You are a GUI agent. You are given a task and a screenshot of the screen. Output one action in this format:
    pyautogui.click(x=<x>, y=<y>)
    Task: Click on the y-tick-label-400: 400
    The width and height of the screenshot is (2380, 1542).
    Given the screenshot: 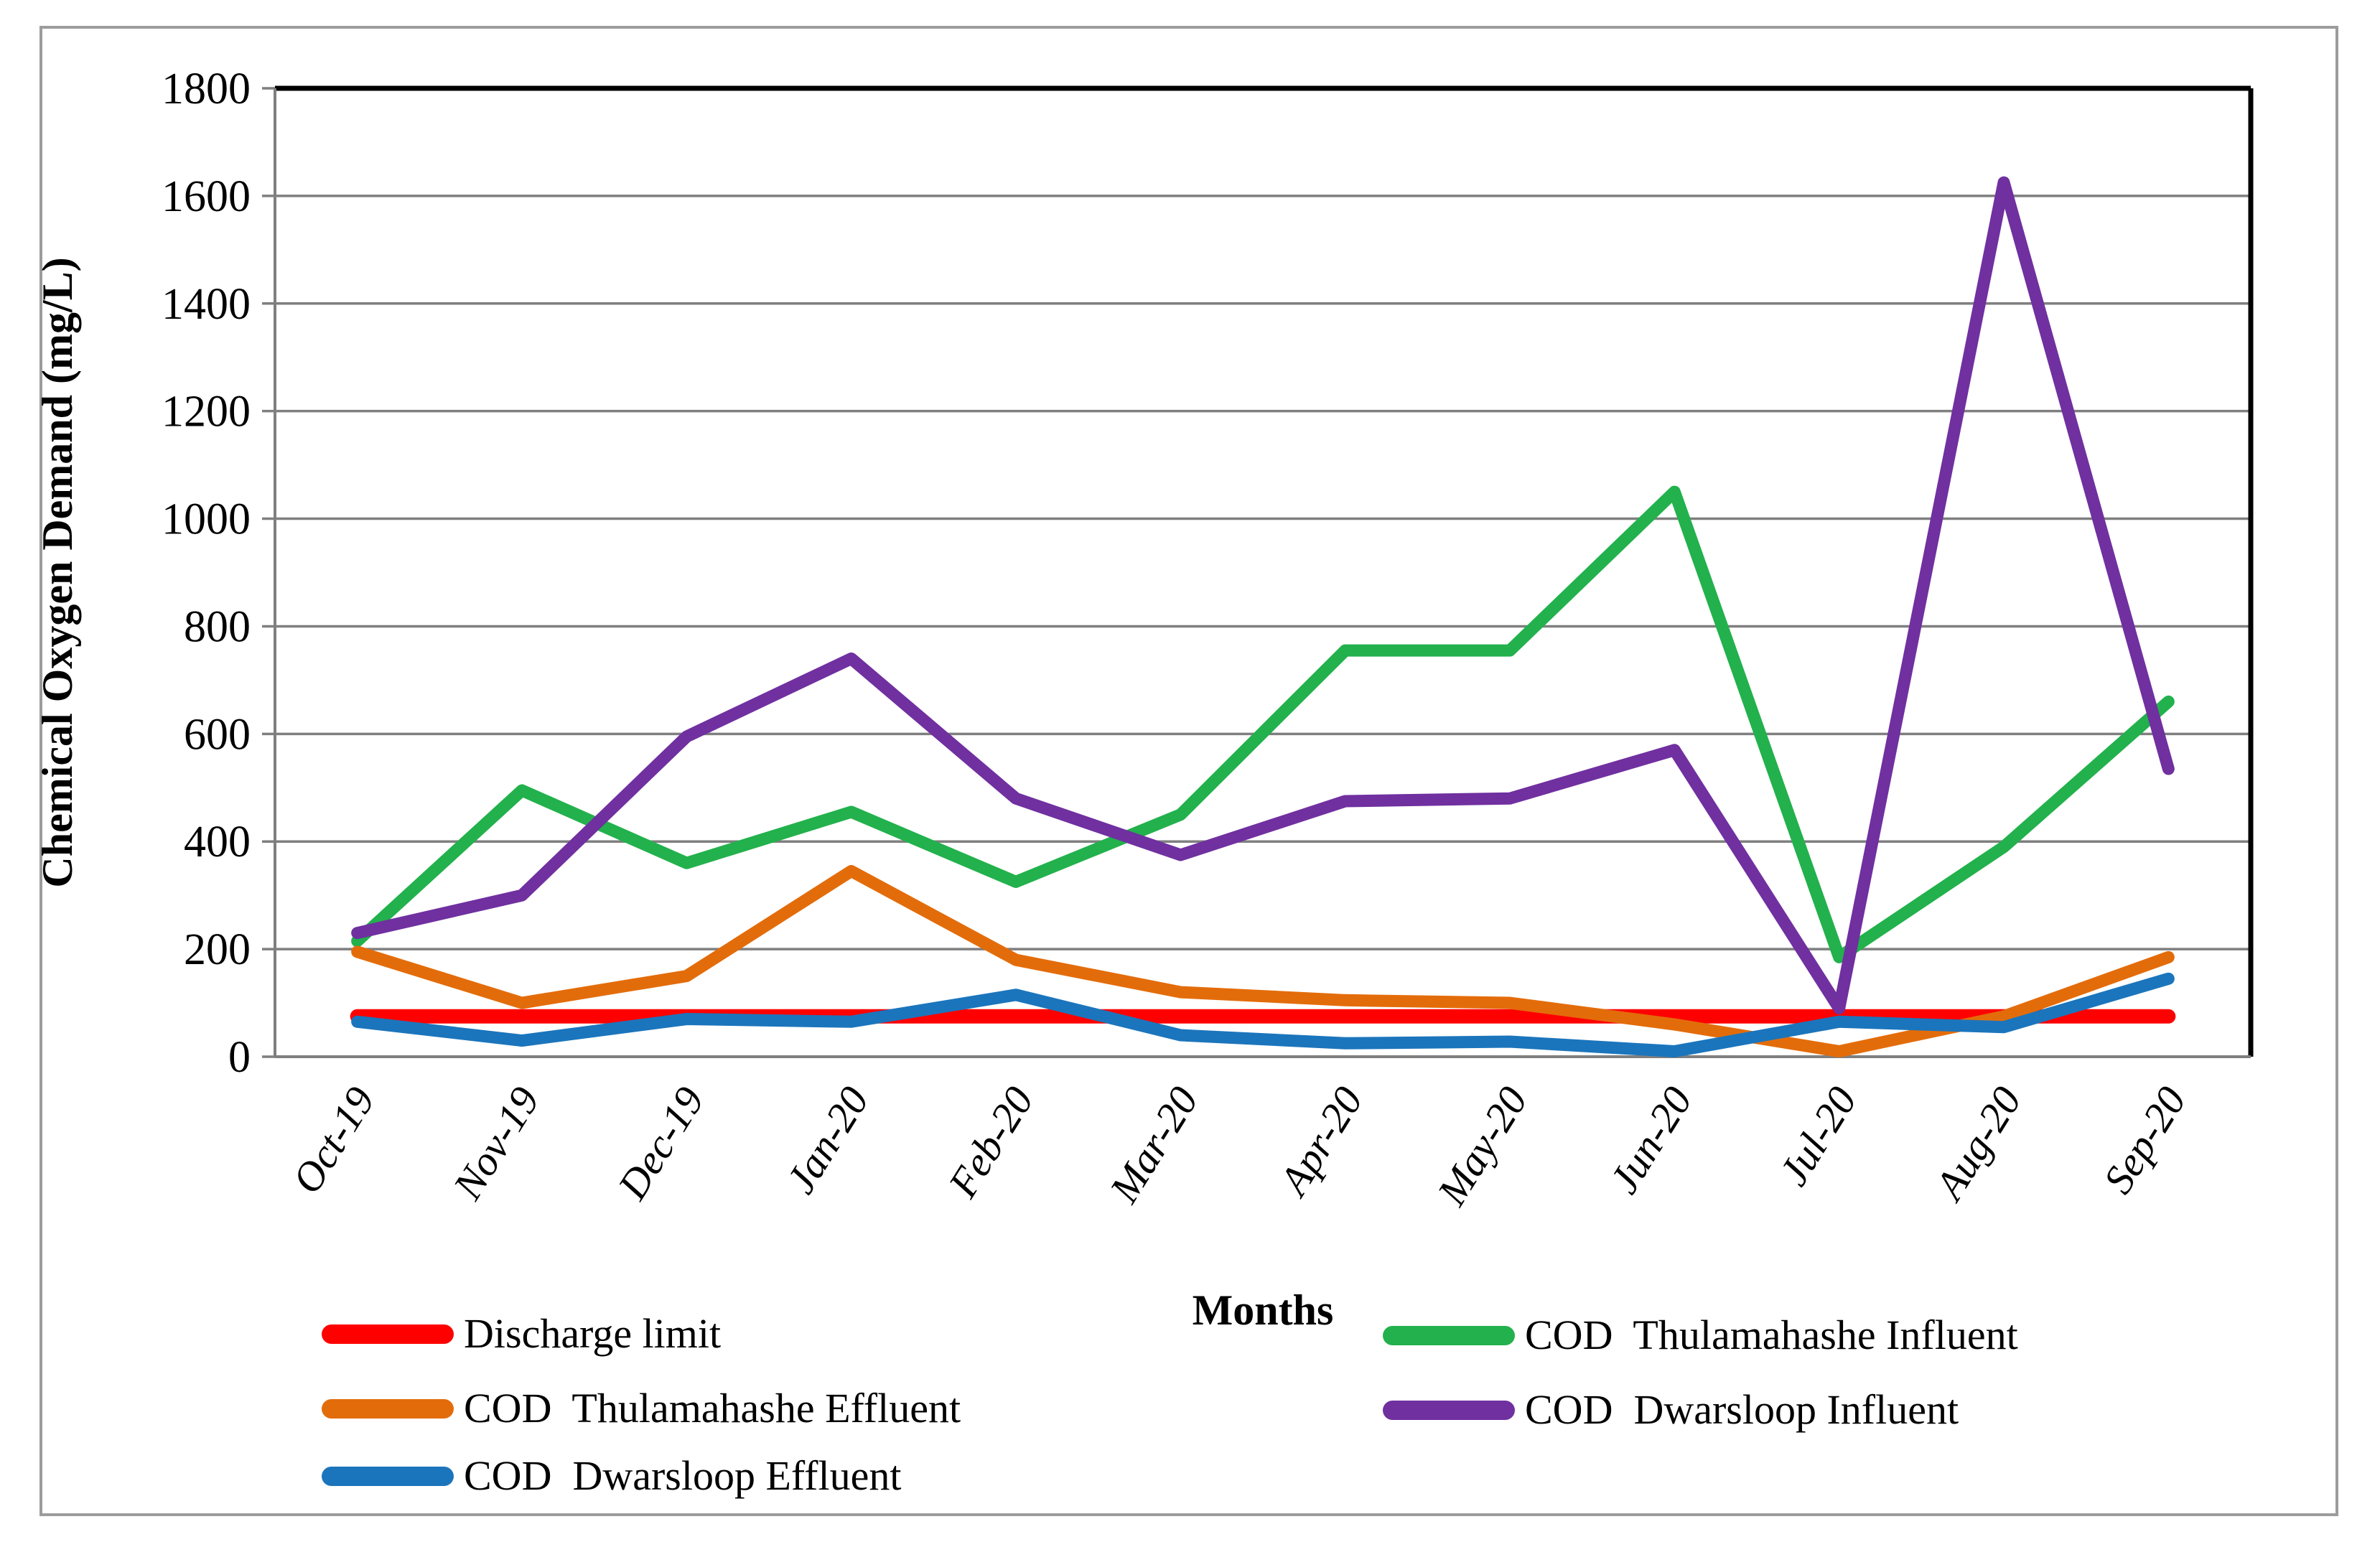 What is the action you would take?
    pyautogui.click(x=217, y=842)
    